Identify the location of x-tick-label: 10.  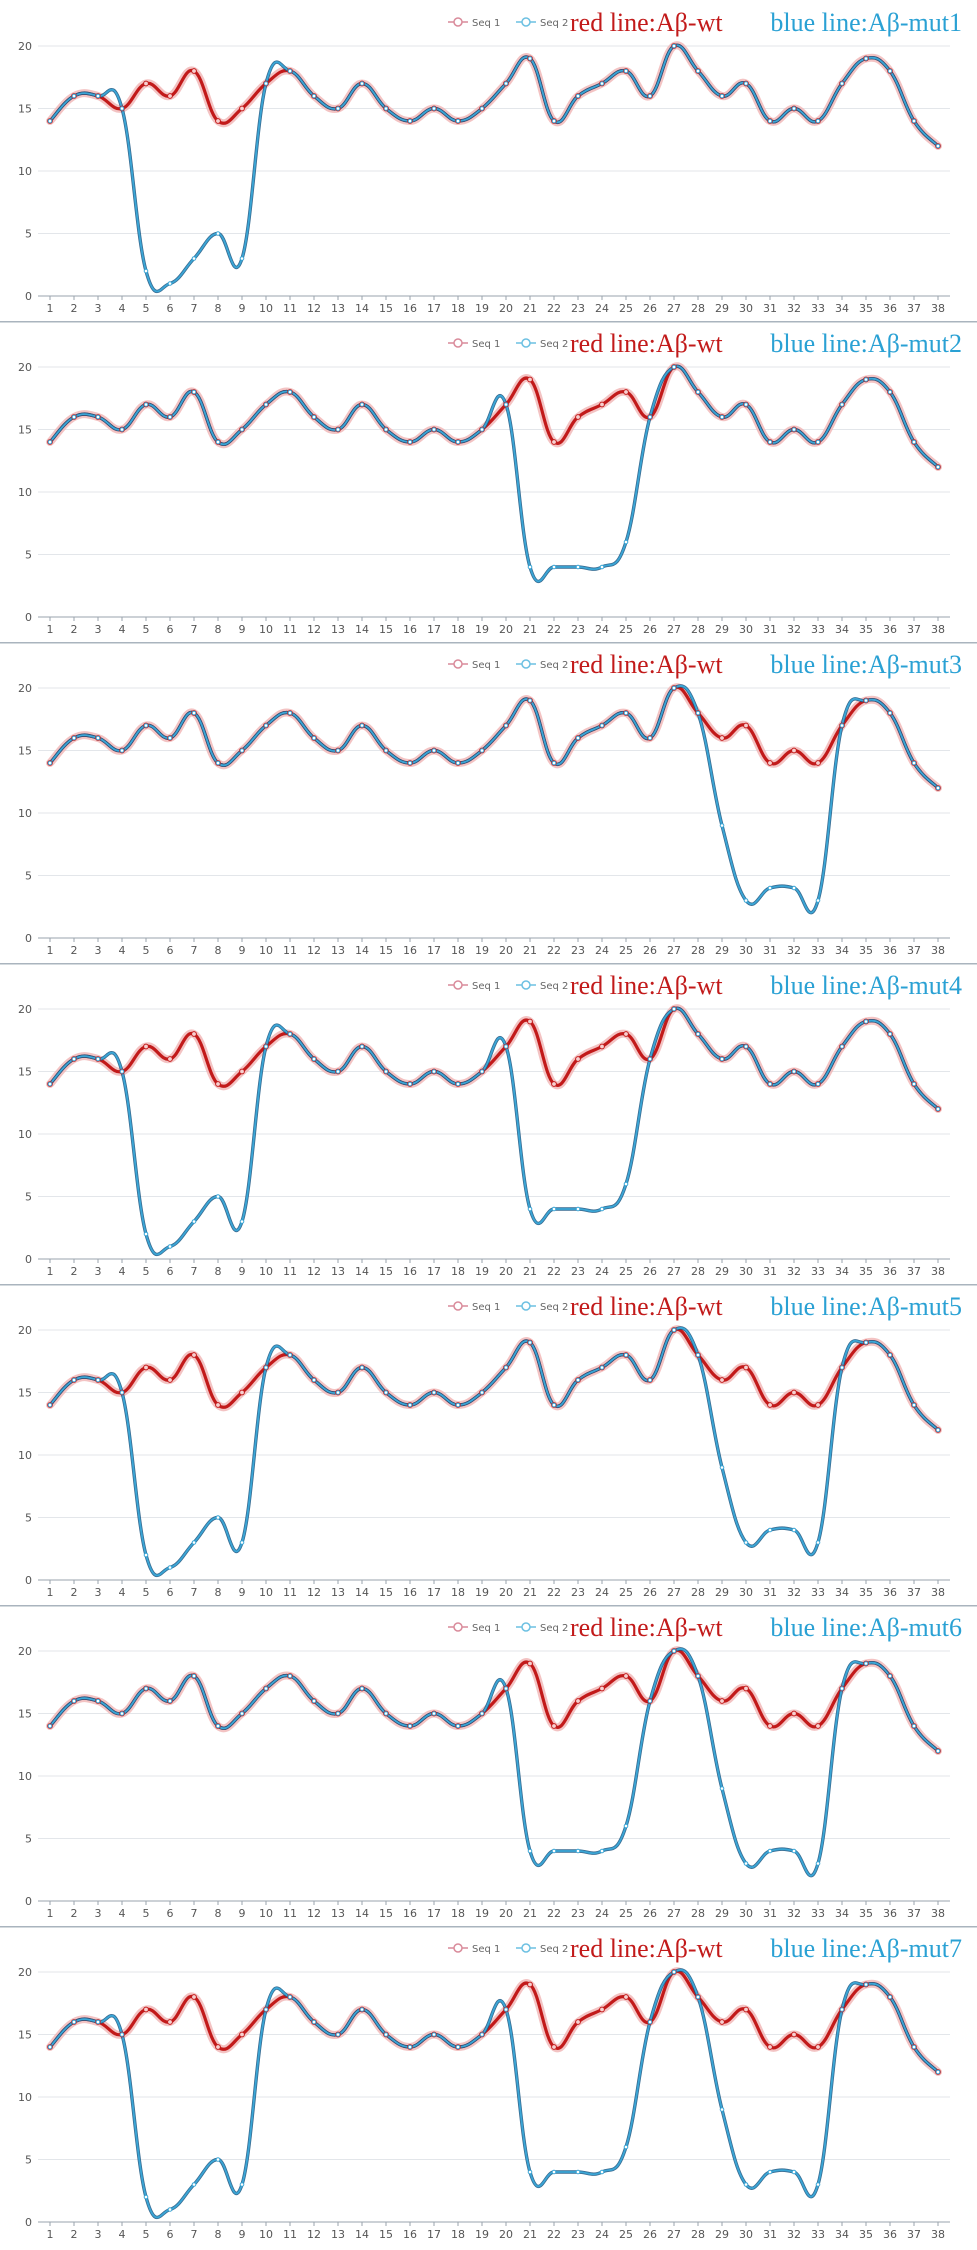
(266, 2234).